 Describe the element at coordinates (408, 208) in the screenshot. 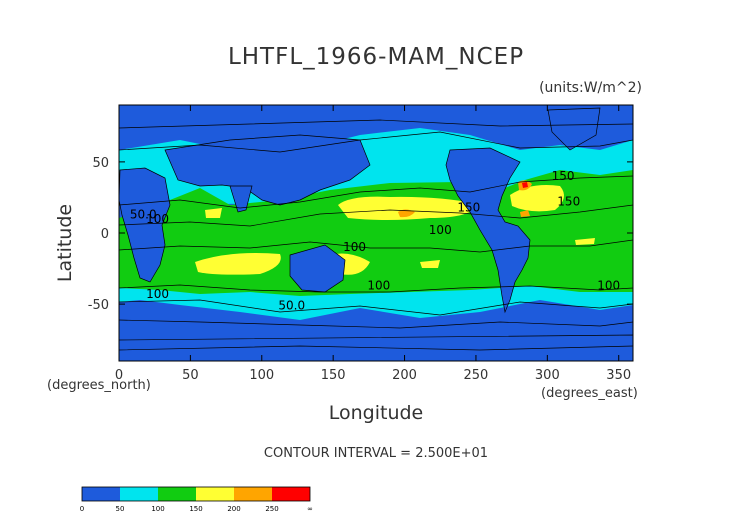

I see `heatmap-band-yellow-npac` at that location.